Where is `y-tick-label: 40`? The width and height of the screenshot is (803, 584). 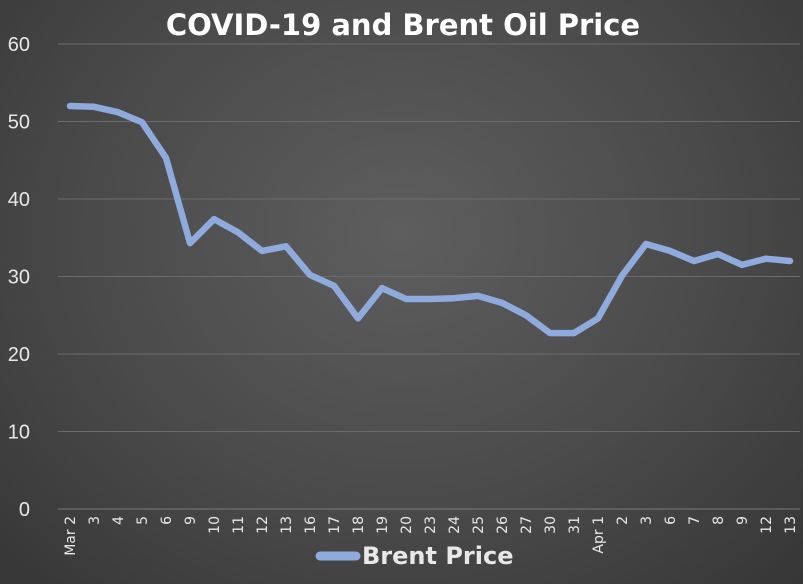 y-tick-label: 40 is located at coordinates (19, 200).